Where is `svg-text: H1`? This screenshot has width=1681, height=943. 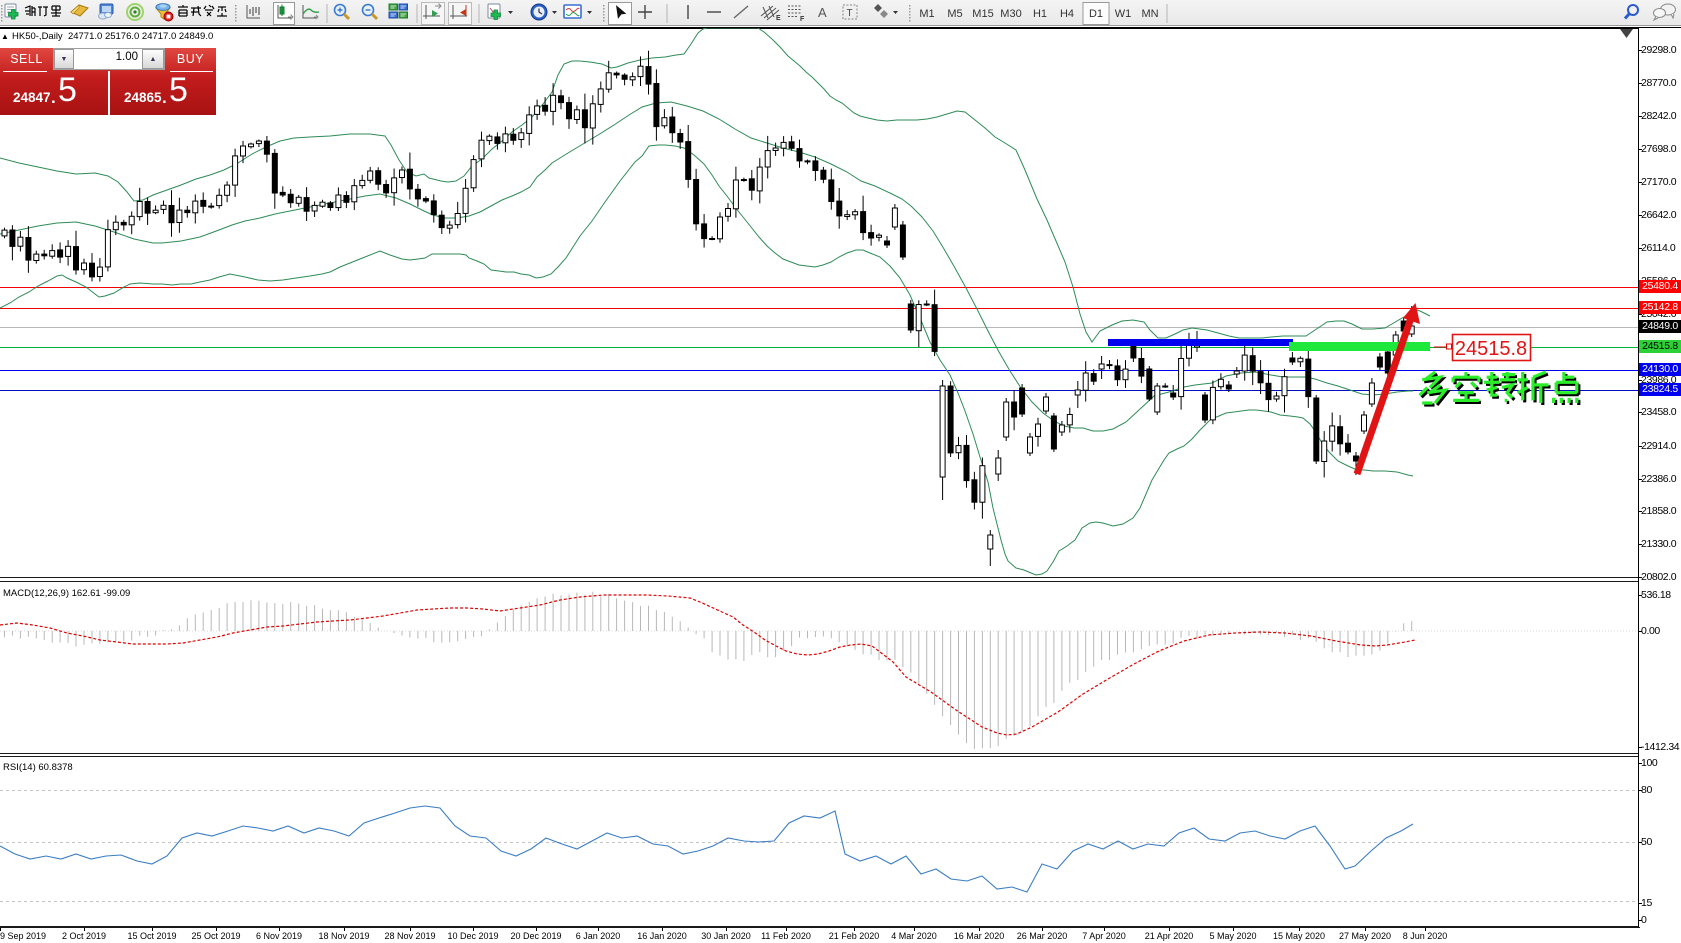 svg-text: H1 is located at coordinates (1040, 14).